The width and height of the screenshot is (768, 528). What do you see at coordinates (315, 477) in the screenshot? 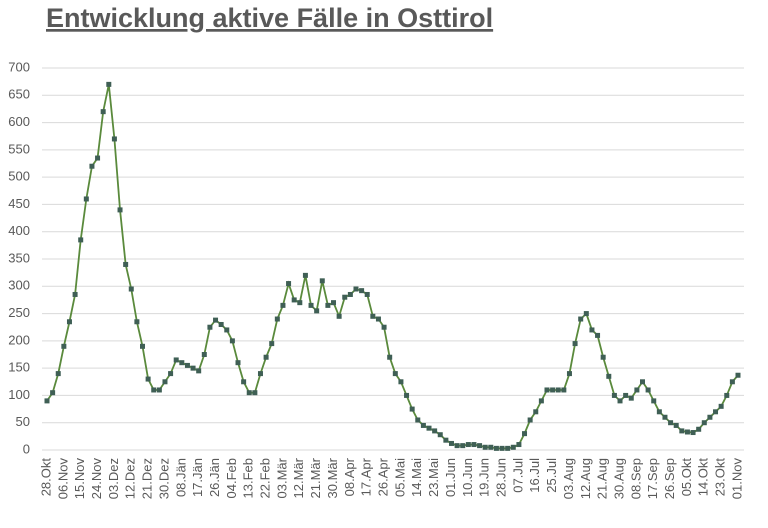
I see `x-tick-label: 21.Mär` at bounding box center [315, 477].